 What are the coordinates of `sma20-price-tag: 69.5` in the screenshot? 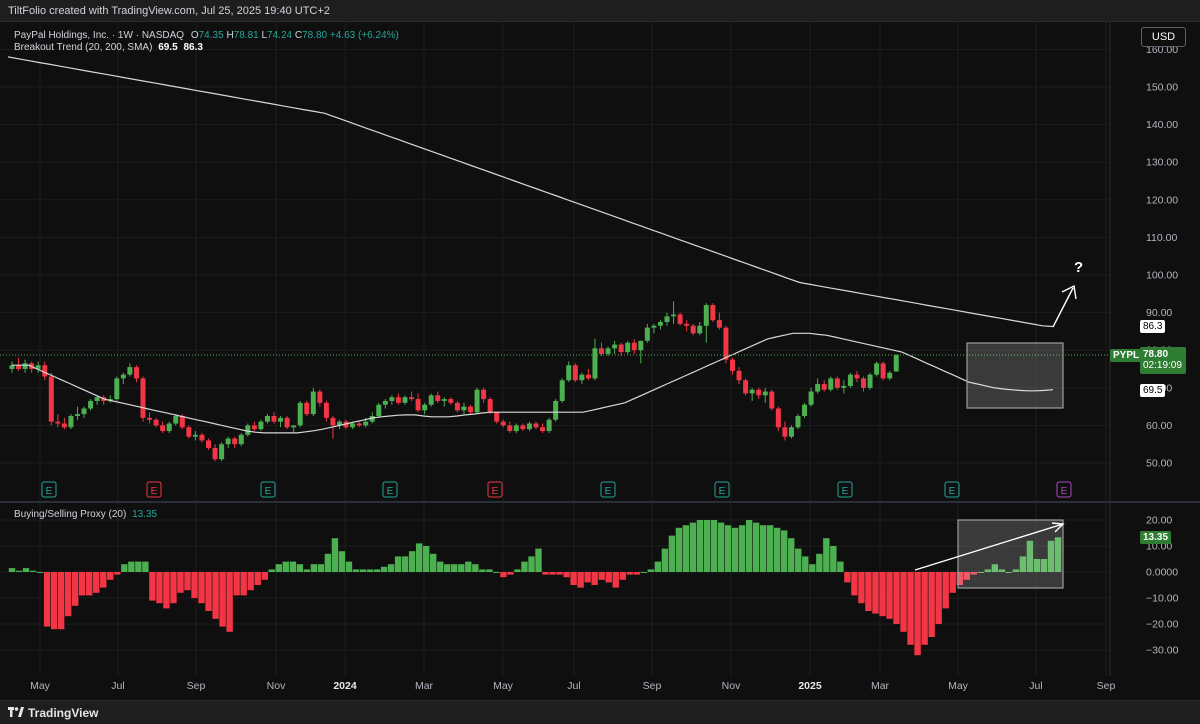 It's located at (1153, 390).